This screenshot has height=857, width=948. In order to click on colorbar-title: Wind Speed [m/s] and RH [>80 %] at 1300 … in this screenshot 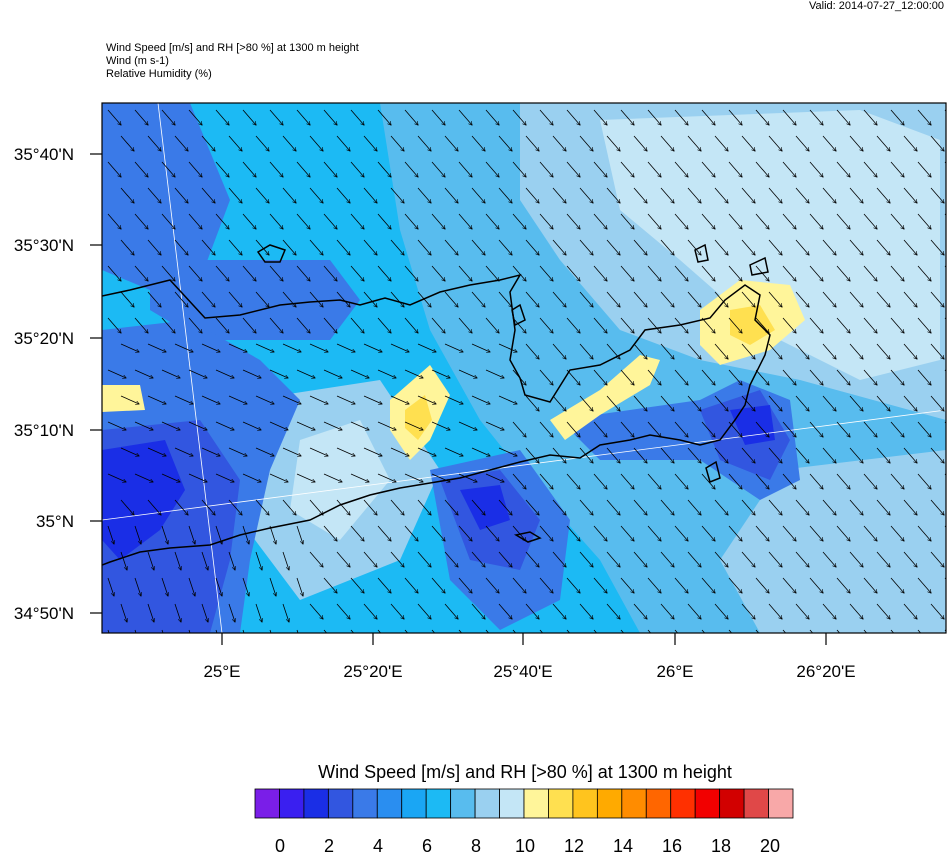, I will do `click(525, 772)`.